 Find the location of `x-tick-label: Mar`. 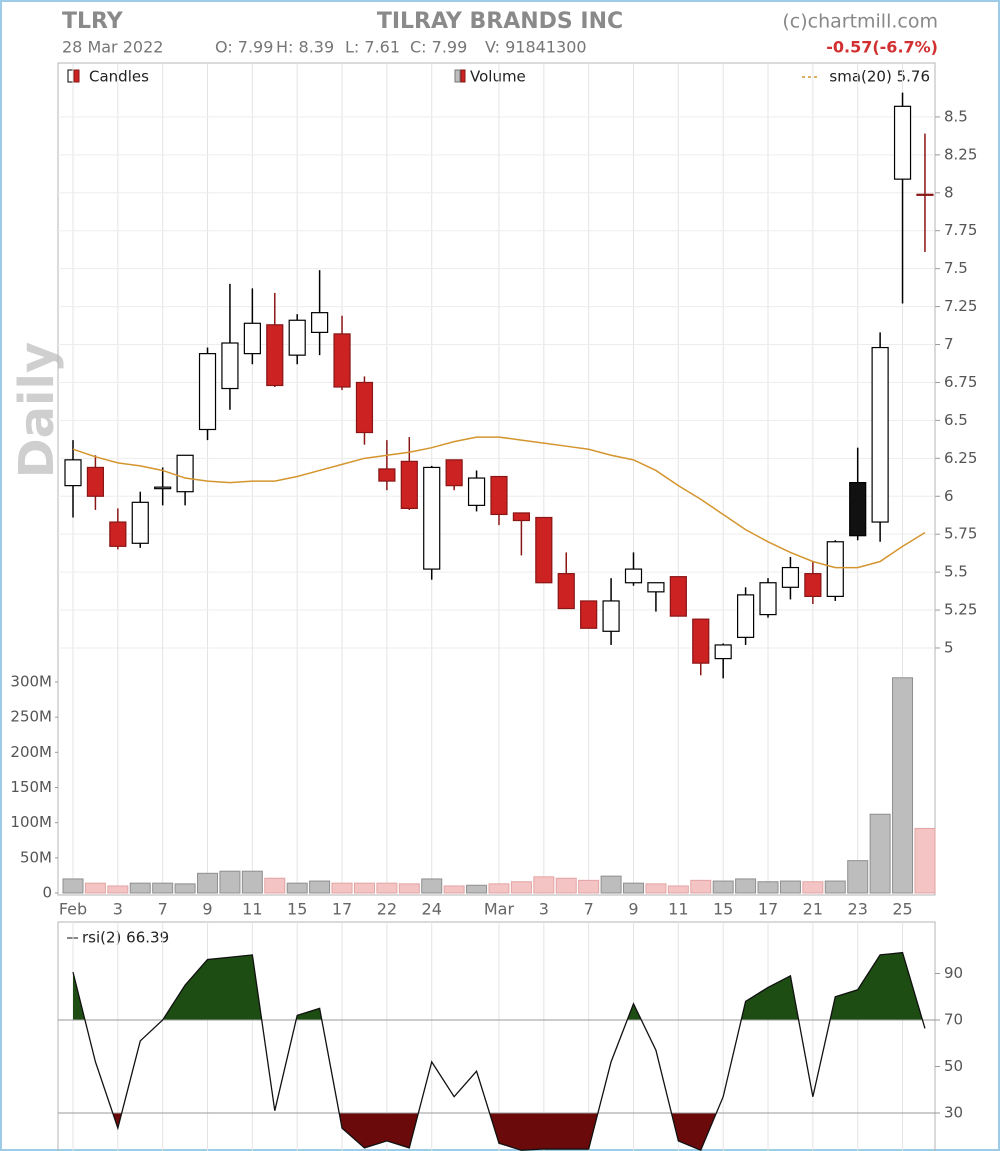

x-tick-label: Mar is located at coordinates (499, 909).